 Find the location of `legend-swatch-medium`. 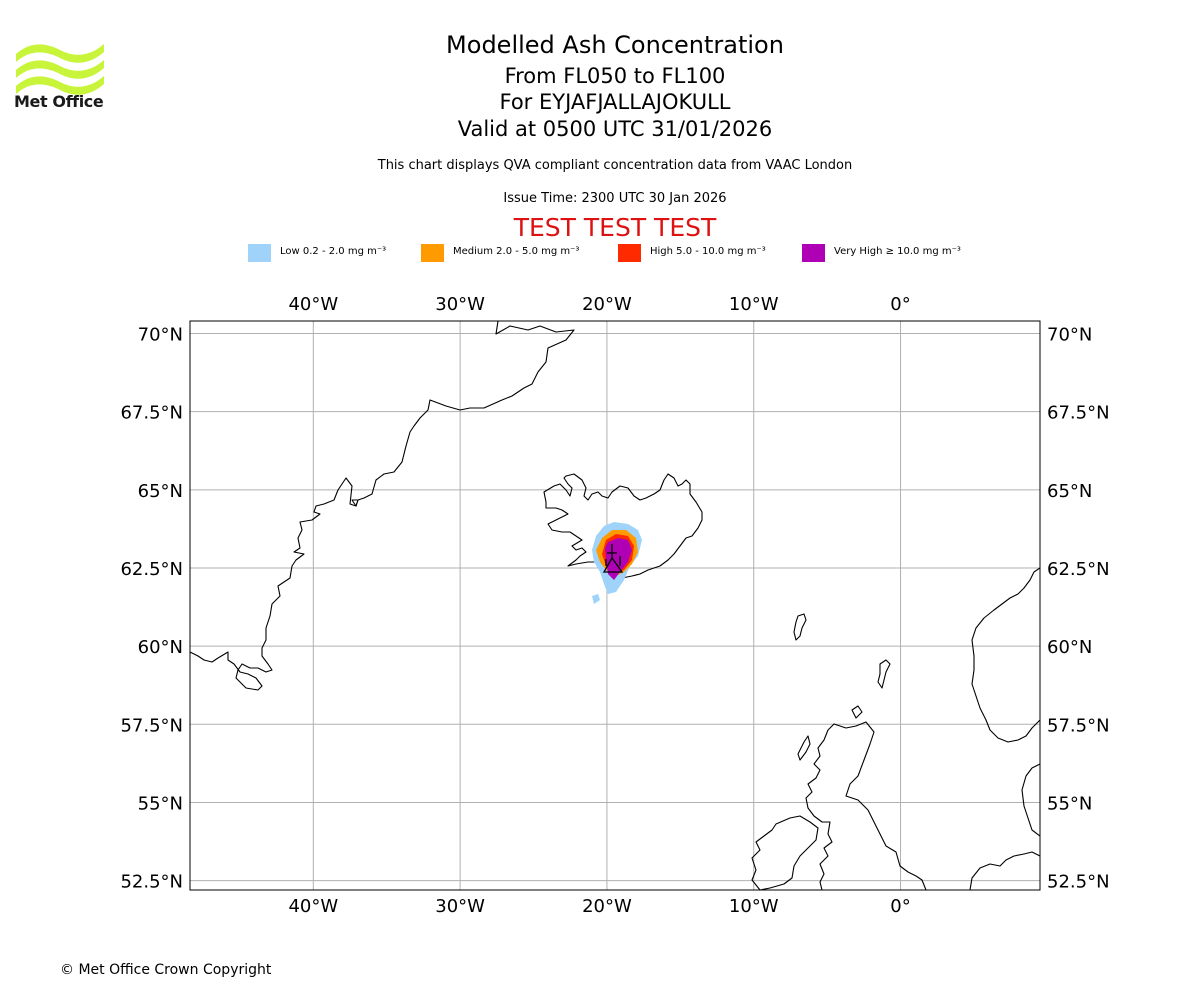

legend-swatch-medium is located at coordinates (432, 253).